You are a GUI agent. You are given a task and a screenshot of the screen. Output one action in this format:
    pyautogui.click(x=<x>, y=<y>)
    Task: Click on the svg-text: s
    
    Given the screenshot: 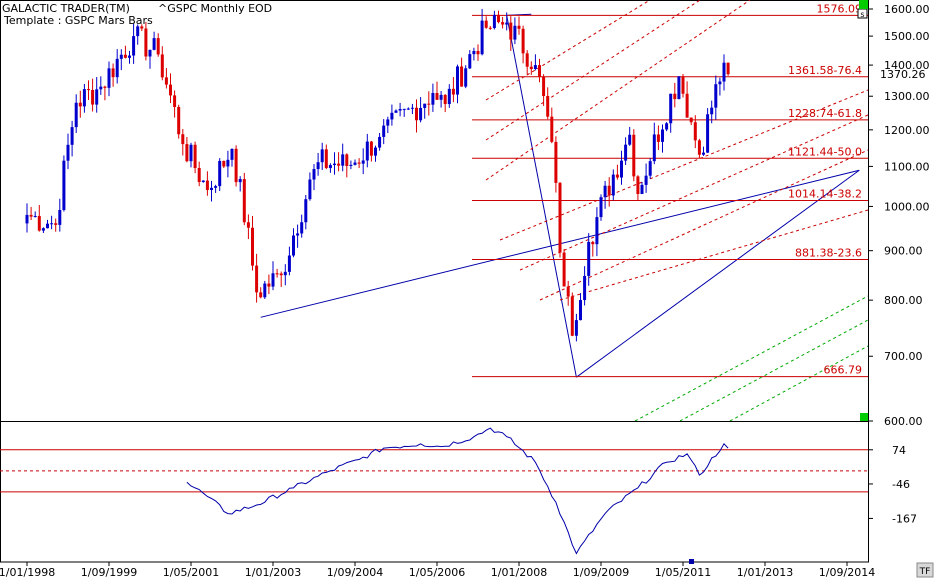 What is the action you would take?
    pyautogui.click(x=862, y=14)
    